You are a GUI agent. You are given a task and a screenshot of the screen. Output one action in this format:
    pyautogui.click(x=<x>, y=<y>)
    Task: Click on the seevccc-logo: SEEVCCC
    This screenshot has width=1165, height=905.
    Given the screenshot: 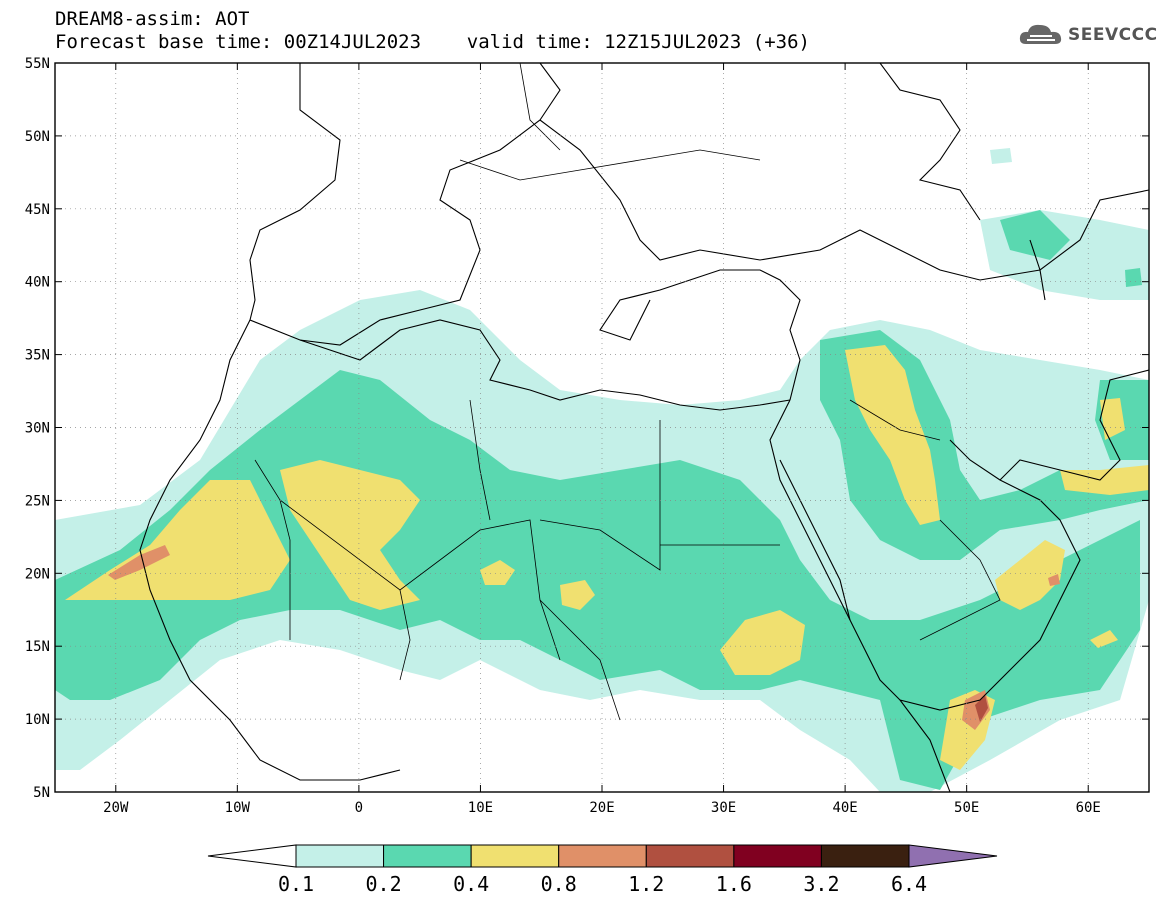 What is the action you would take?
    pyautogui.click(x=1088, y=35)
    